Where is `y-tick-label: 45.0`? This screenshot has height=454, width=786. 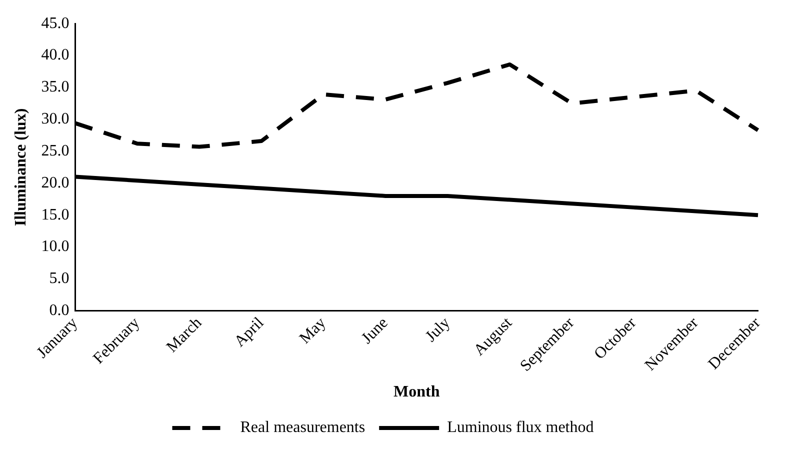
y-tick-label: 45.0 is located at coordinates (55, 23).